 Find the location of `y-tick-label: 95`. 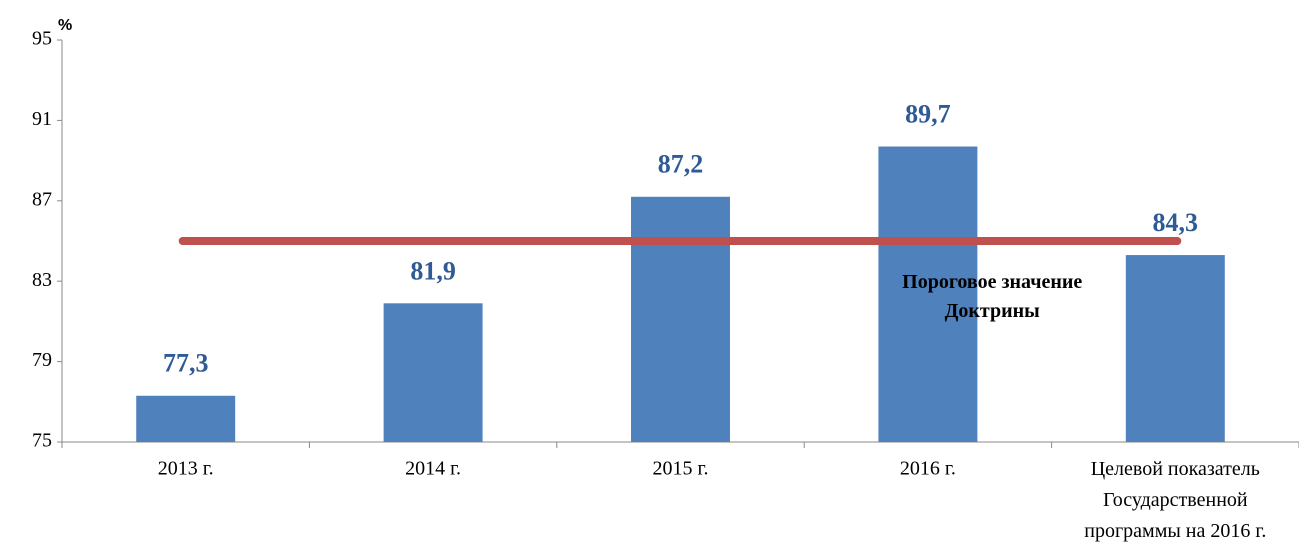

y-tick-label: 95 is located at coordinates (42, 39).